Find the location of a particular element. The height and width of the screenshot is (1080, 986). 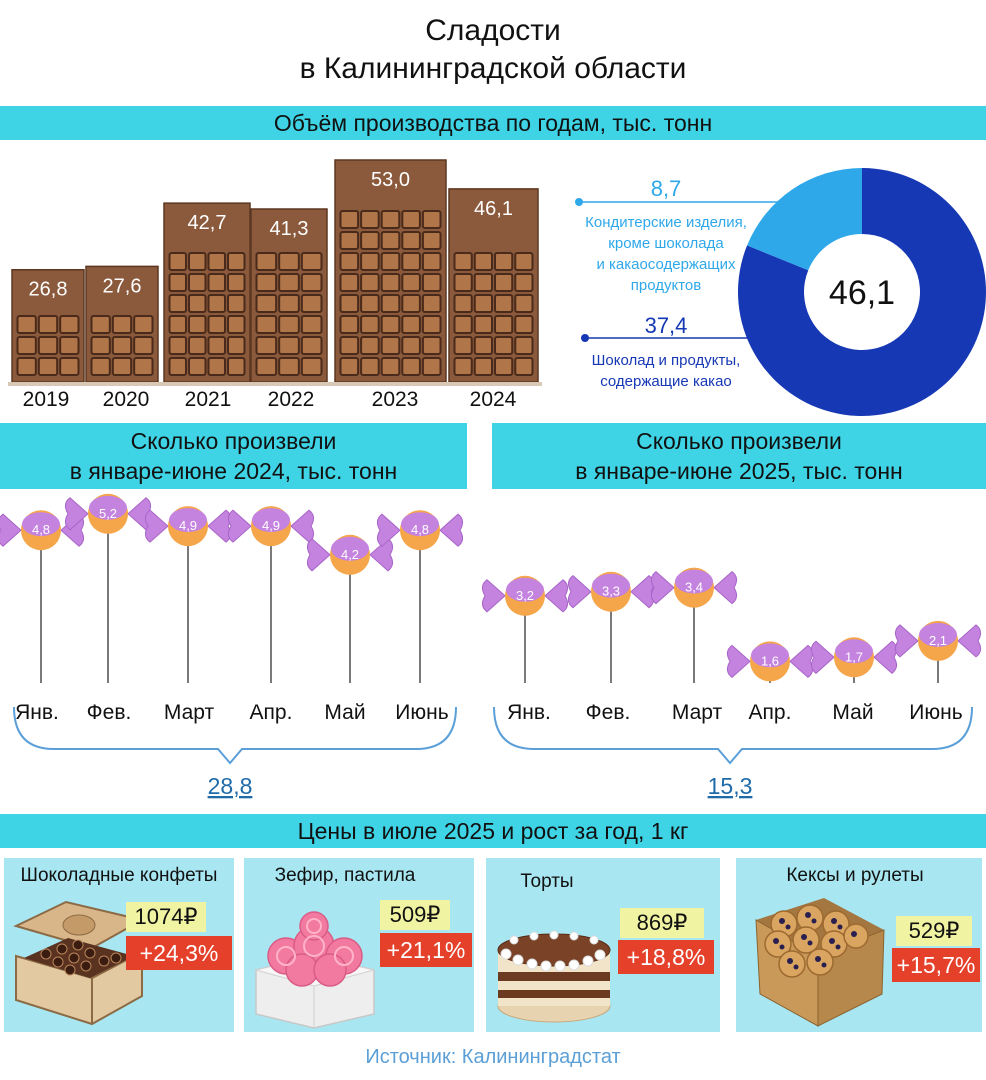

candy-marker: 2,1 is located at coordinates (938, 640).